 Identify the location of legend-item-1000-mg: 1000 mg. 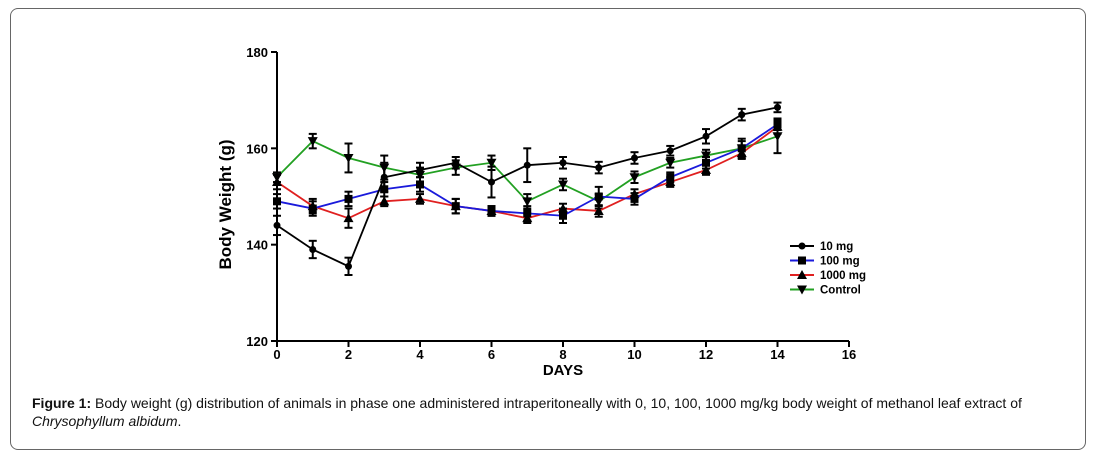
(828, 276).